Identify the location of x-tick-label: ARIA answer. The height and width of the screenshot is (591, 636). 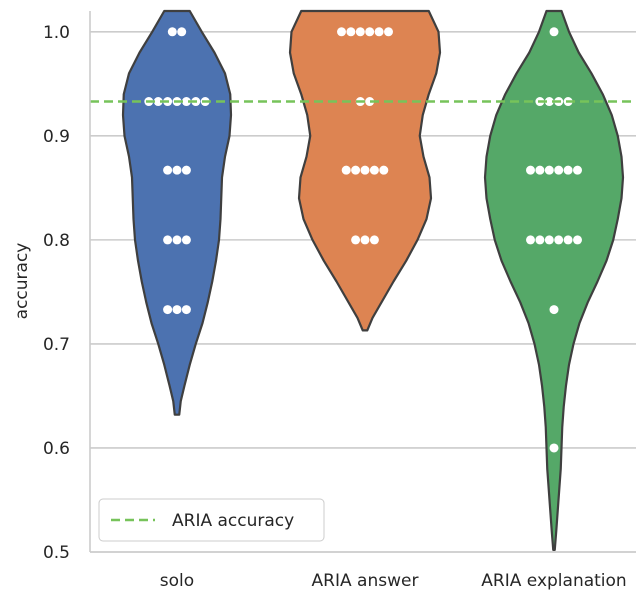
(365, 581).